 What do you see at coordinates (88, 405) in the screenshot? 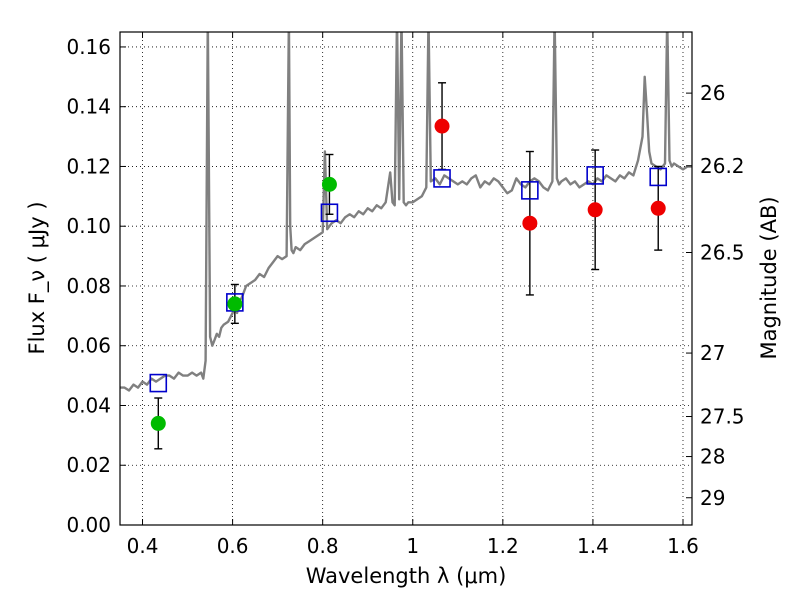
I see `y-tick-label: 0.04` at bounding box center [88, 405].